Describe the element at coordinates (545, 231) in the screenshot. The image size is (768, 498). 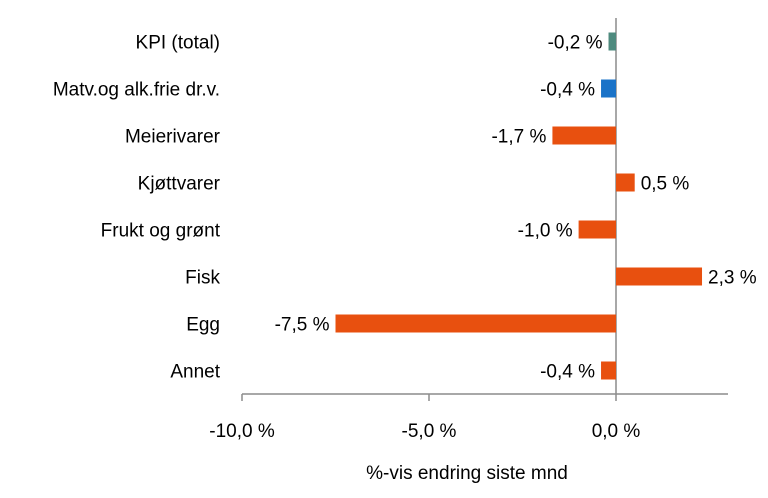
I see `value-label: -1,0 %` at that location.